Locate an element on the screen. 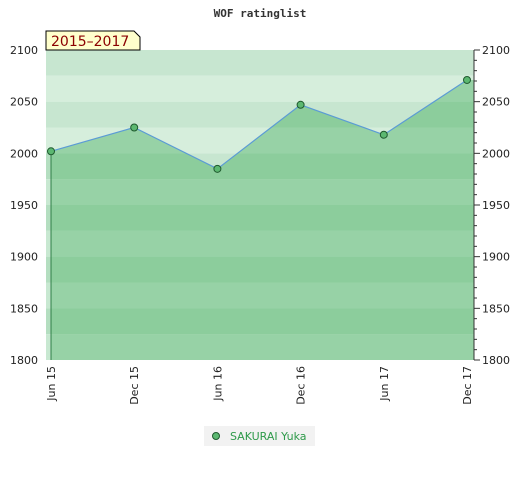 The width and height of the screenshot is (520, 480). period-box-background is located at coordinates (93, 40).